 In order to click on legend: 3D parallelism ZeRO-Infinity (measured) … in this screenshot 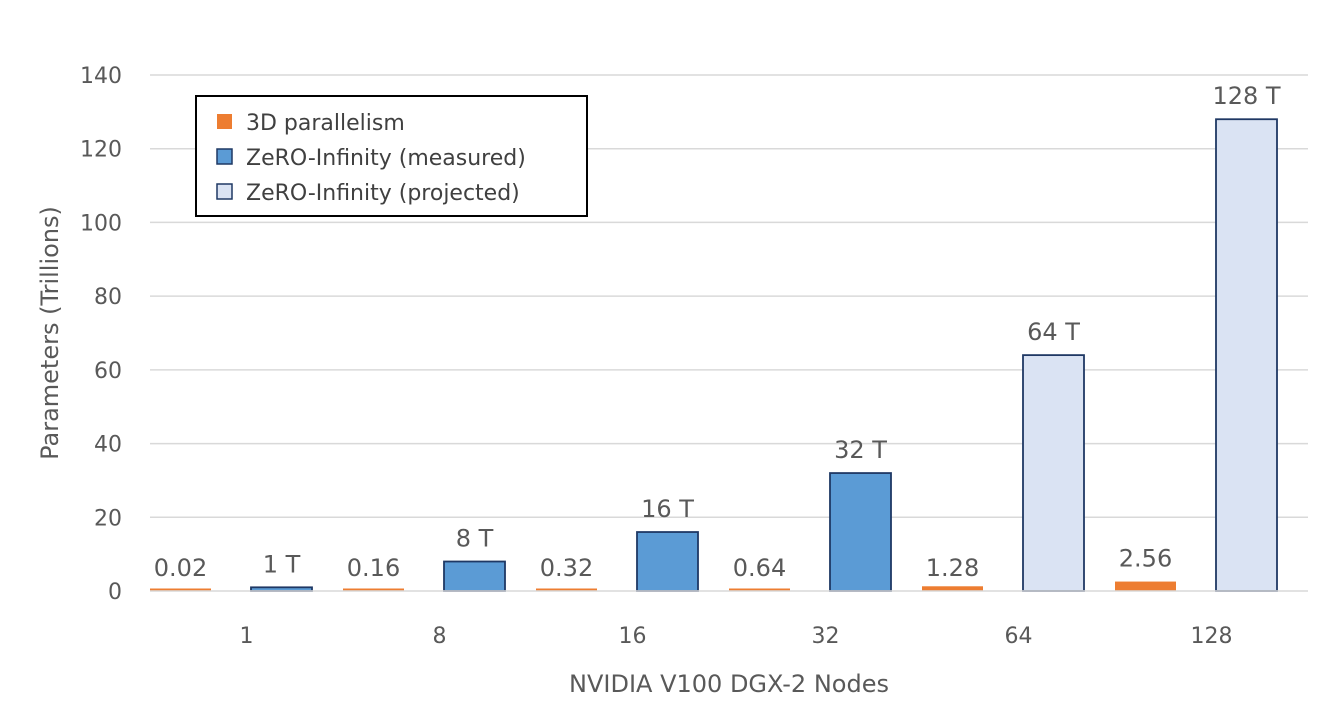, I will do `click(391, 156)`.